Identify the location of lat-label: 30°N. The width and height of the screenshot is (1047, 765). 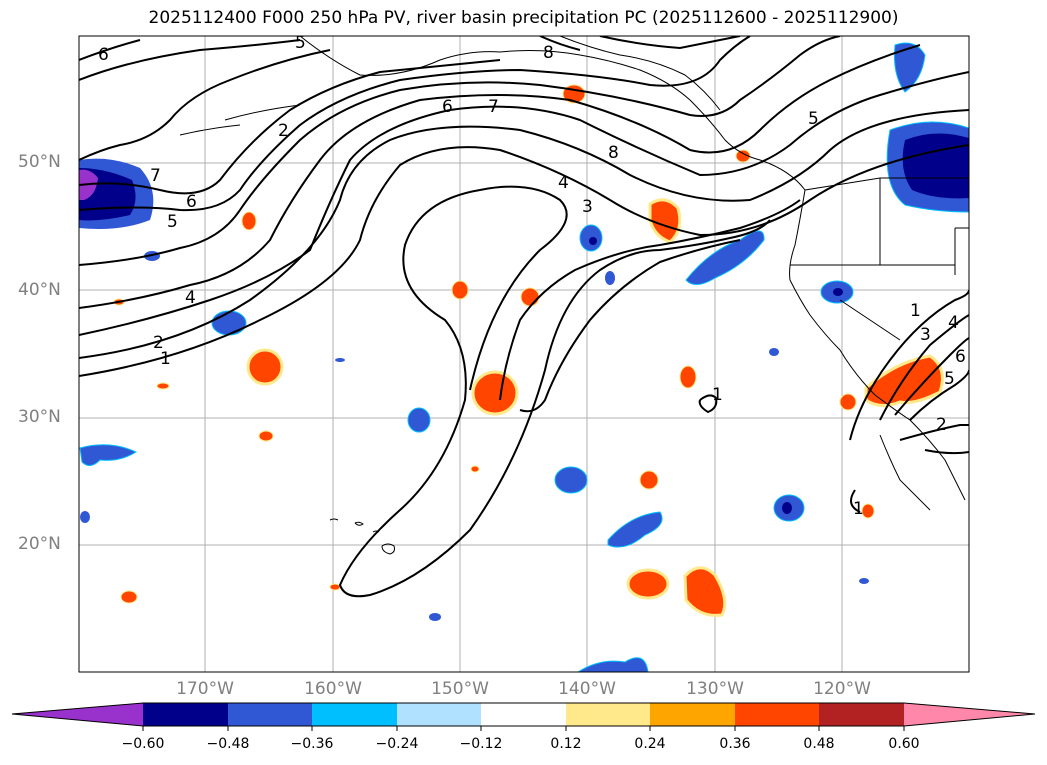
(39, 417).